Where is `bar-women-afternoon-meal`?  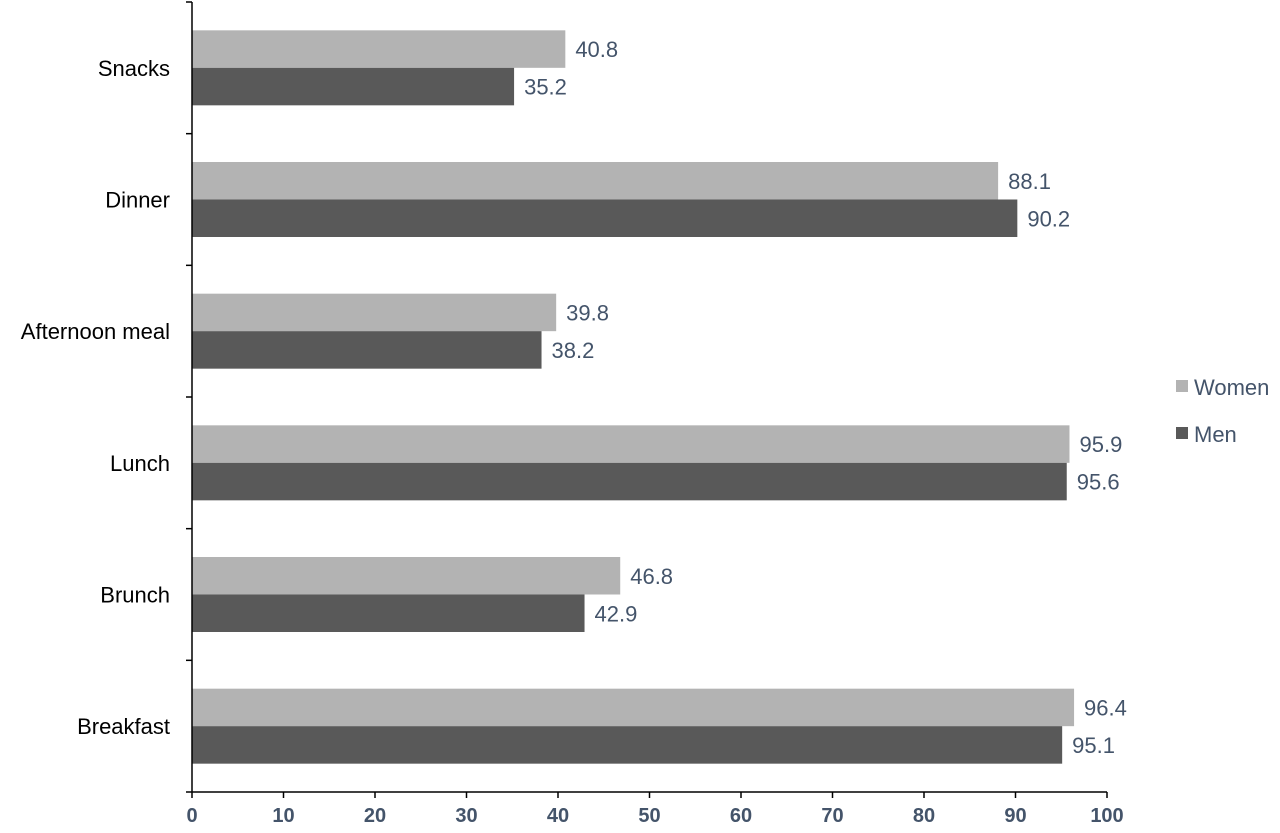 bar-women-afternoon-meal is located at coordinates (374, 312).